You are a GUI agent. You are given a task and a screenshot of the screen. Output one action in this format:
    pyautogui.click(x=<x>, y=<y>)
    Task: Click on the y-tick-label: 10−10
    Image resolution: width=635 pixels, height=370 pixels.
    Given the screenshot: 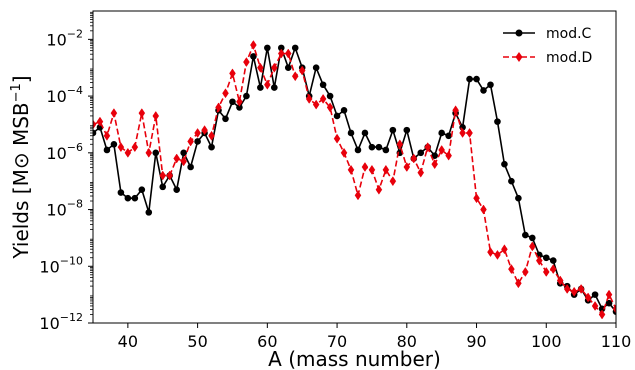 What is the action you would take?
    pyautogui.click(x=61, y=265)
    